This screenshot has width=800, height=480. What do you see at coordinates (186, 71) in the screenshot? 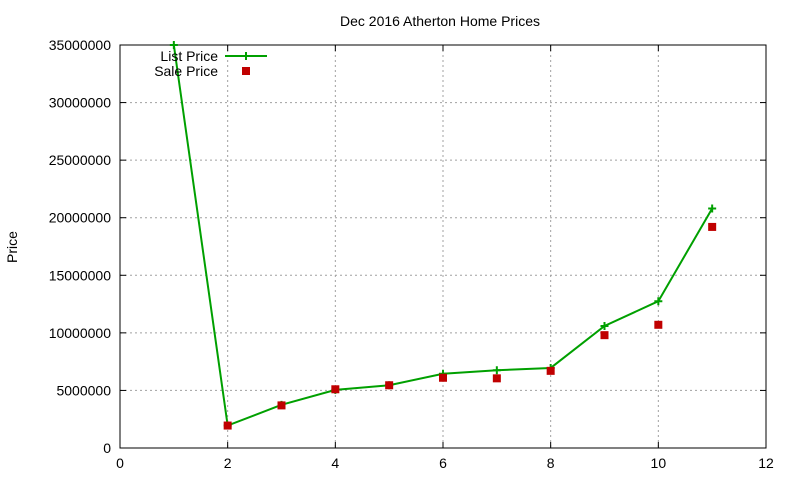
I see `legend-label-sale-price: Sale Price` at bounding box center [186, 71].